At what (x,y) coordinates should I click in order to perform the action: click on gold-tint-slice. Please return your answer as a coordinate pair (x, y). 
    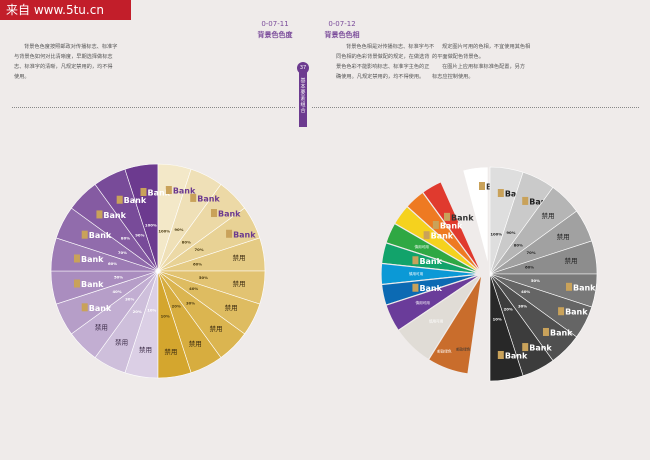
    Looking at the image, I should click on (174, 324).